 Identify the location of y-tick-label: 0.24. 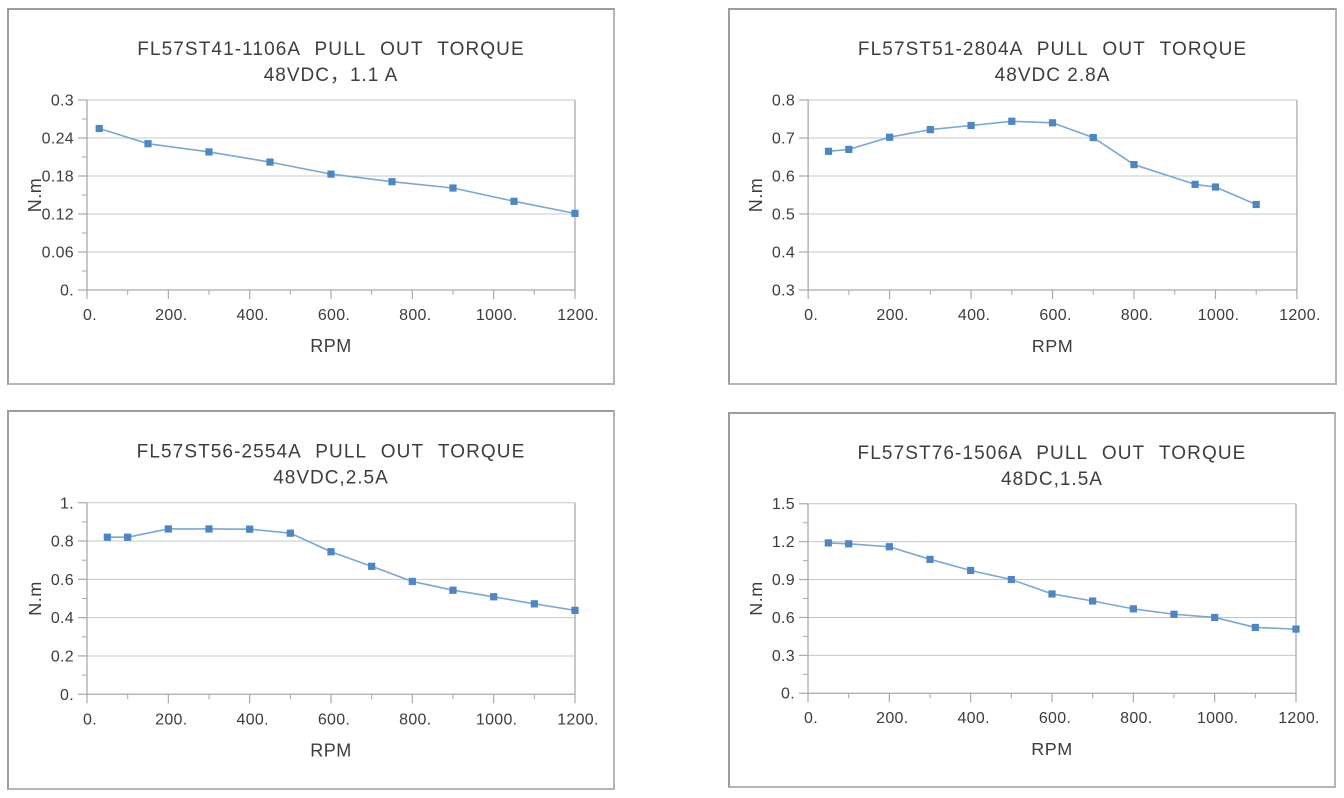
(58, 139).